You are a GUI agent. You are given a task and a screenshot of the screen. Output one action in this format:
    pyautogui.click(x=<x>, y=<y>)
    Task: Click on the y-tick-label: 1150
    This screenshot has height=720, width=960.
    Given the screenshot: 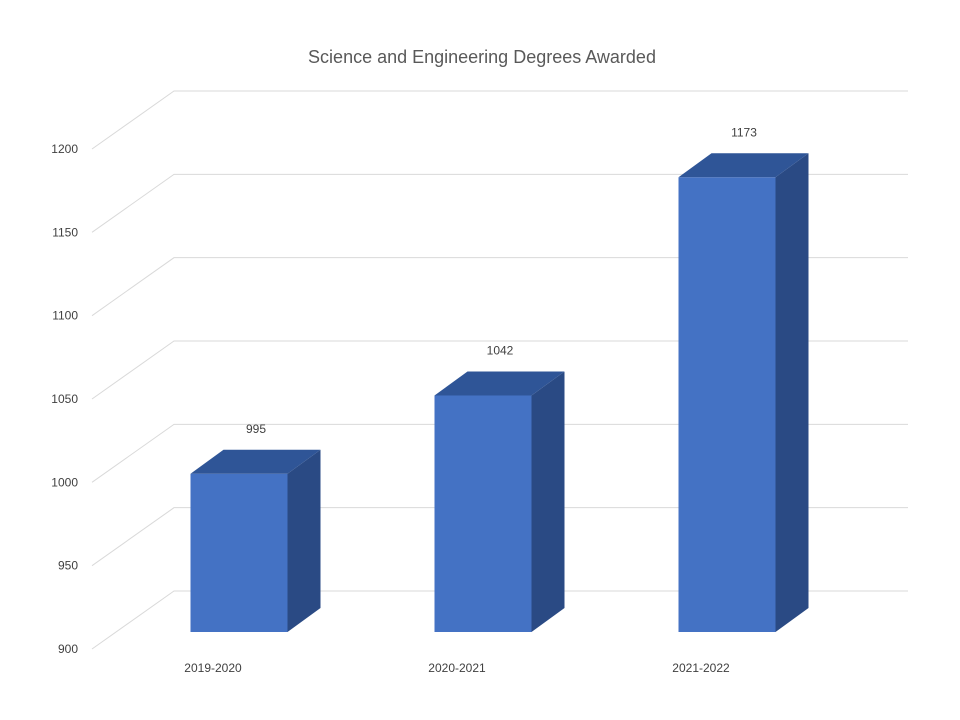 What is the action you would take?
    pyautogui.click(x=65, y=232)
    